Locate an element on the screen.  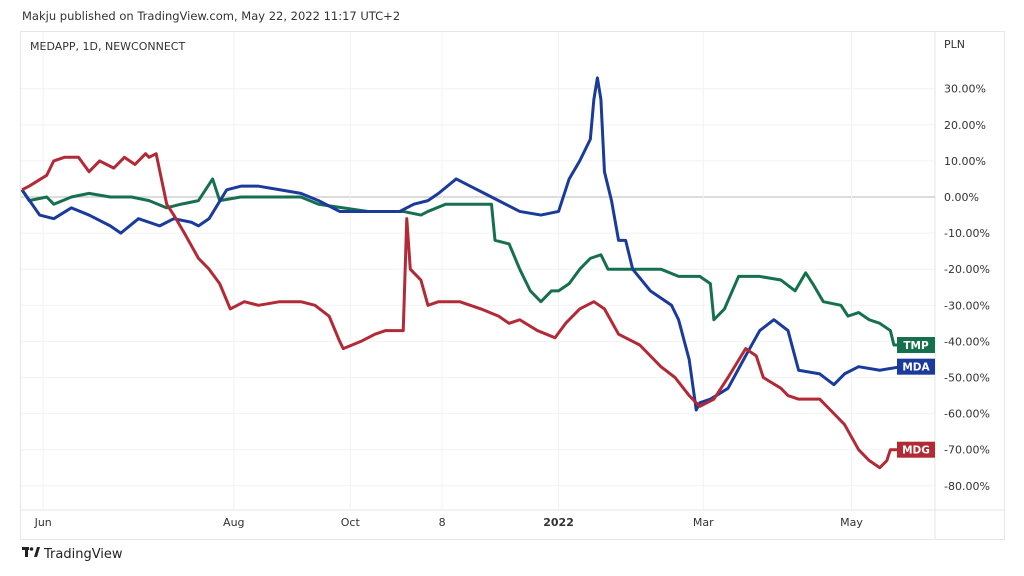
x-tick-label: May is located at coordinates (851, 522).